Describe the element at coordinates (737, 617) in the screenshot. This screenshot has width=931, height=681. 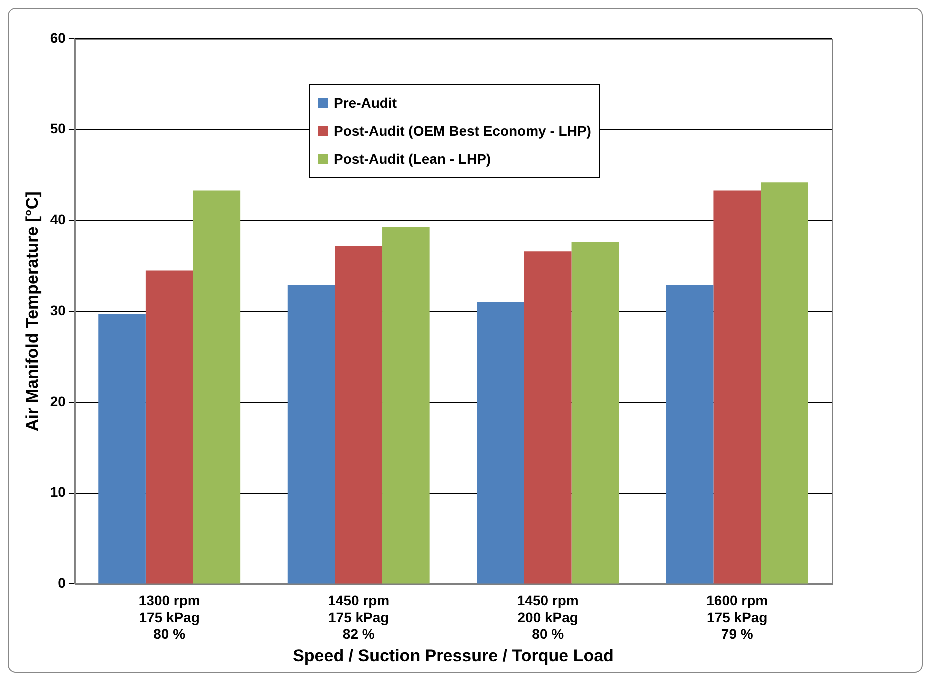
I see `x-tick-label: 1600 rpm 175 kPag 79 %` at that location.